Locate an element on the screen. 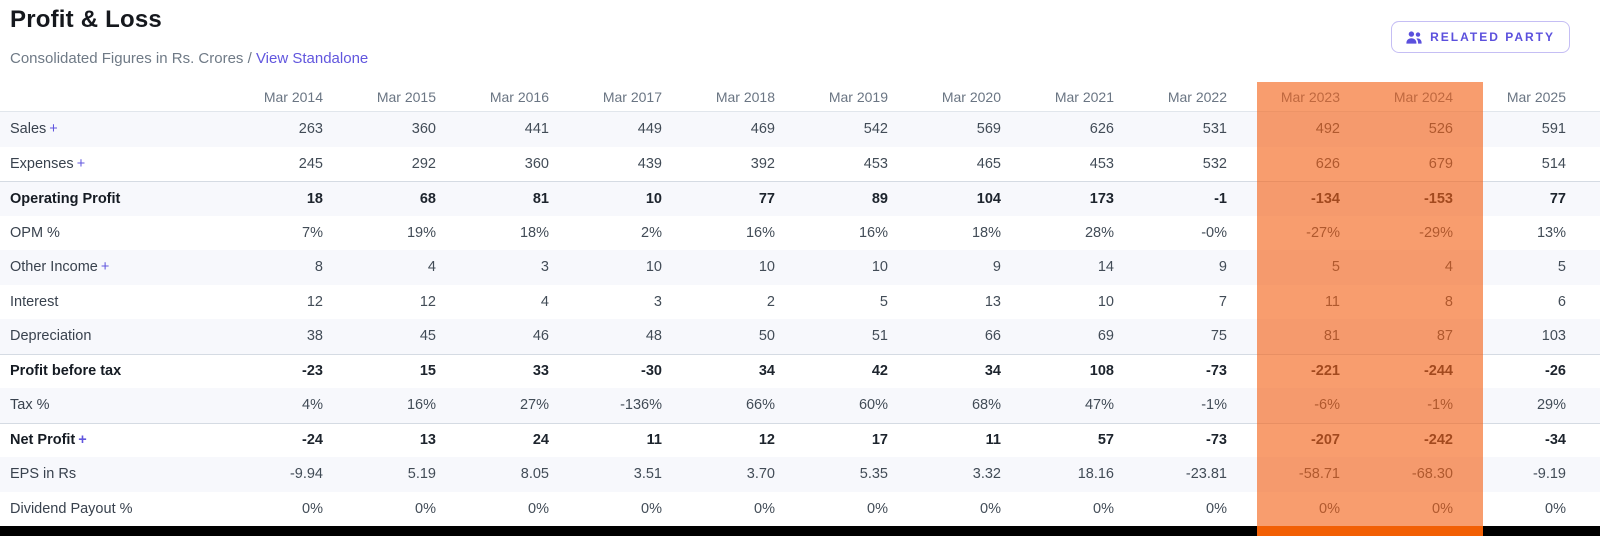  value-cell: -153 is located at coordinates (1438, 198).